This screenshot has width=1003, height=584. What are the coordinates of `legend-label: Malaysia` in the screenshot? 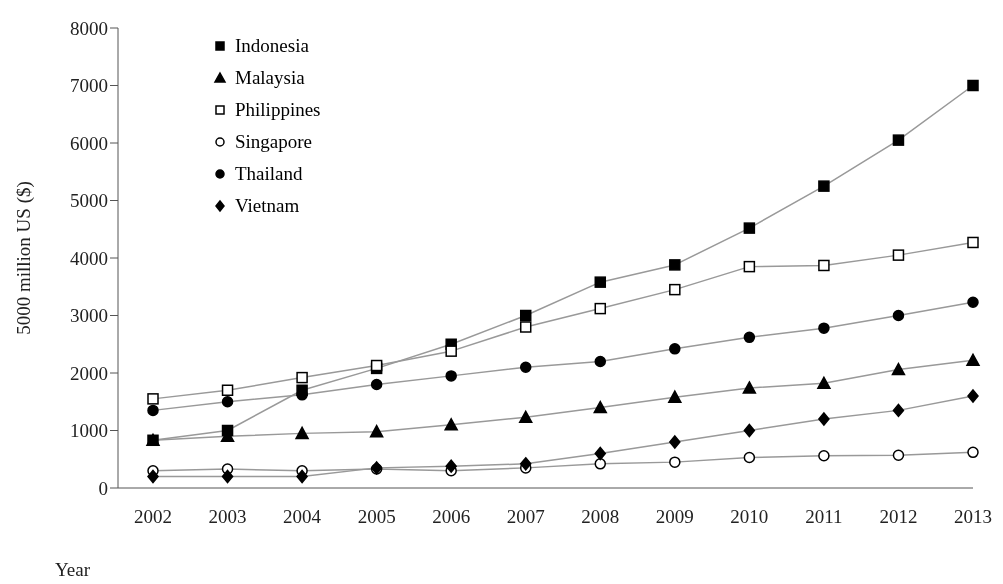 It's located at (270, 78).